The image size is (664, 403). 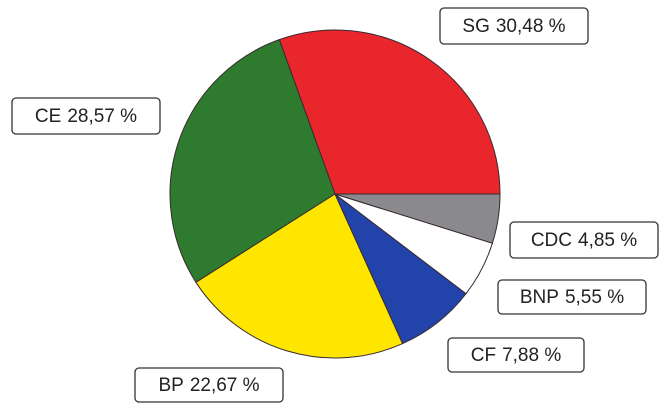 What do you see at coordinates (551, 240) in the screenshot?
I see `category-name: CDC` at bounding box center [551, 240].